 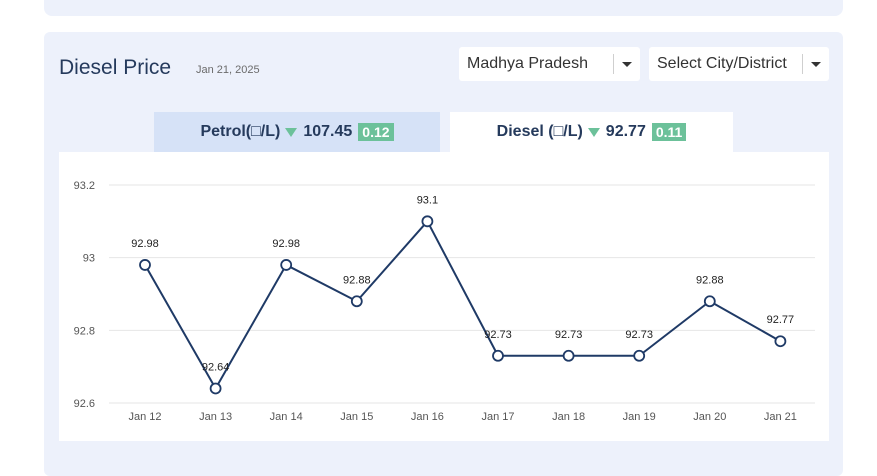 What do you see at coordinates (639, 417) in the screenshot?
I see `x-tick-label: Jan 19` at bounding box center [639, 417].